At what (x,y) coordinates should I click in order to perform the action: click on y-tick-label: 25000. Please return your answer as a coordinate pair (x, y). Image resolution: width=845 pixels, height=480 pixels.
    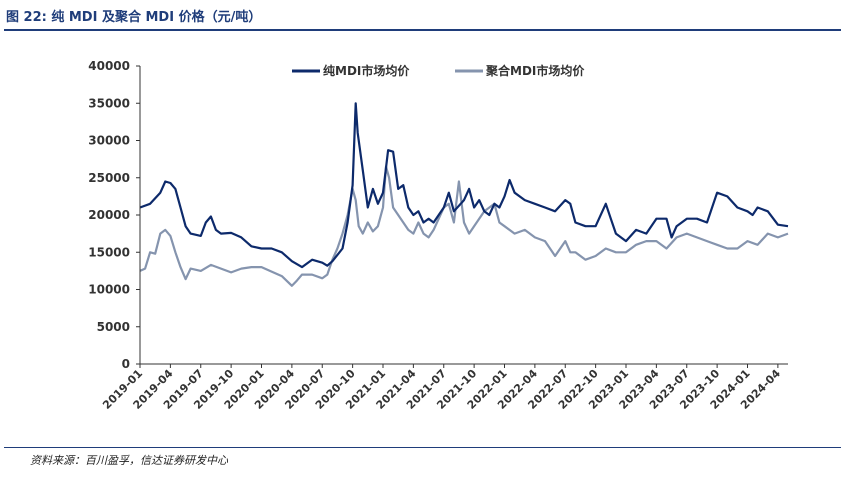
    Looking at the image, I should click on (109, 178).